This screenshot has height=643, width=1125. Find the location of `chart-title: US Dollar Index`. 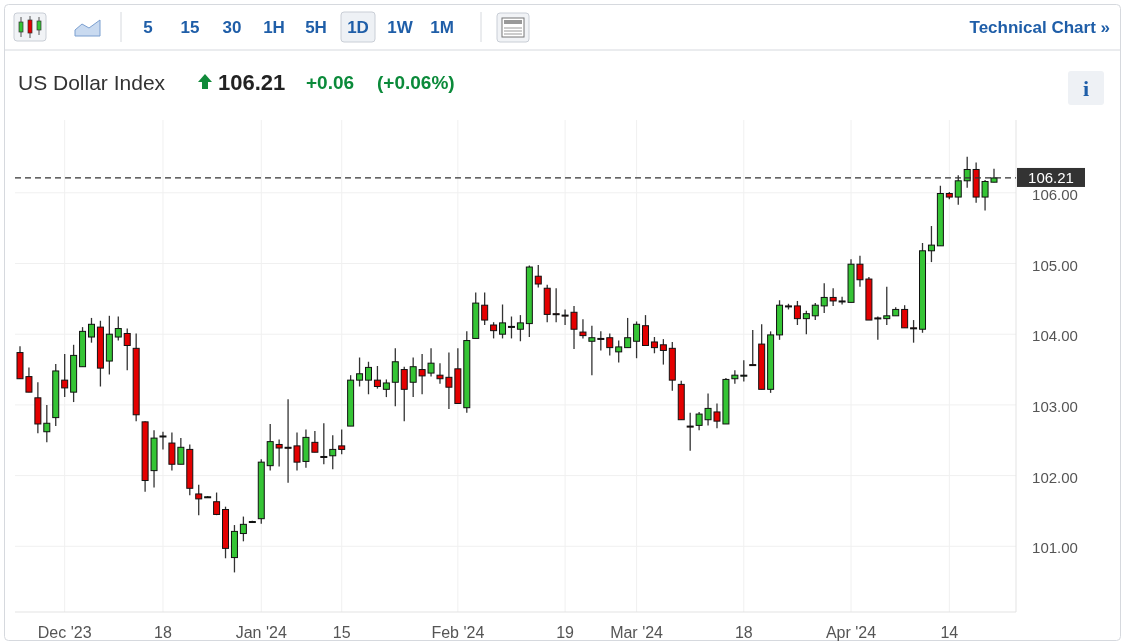

chart-title: US Dollar Index is located at coordinates (92, 82).